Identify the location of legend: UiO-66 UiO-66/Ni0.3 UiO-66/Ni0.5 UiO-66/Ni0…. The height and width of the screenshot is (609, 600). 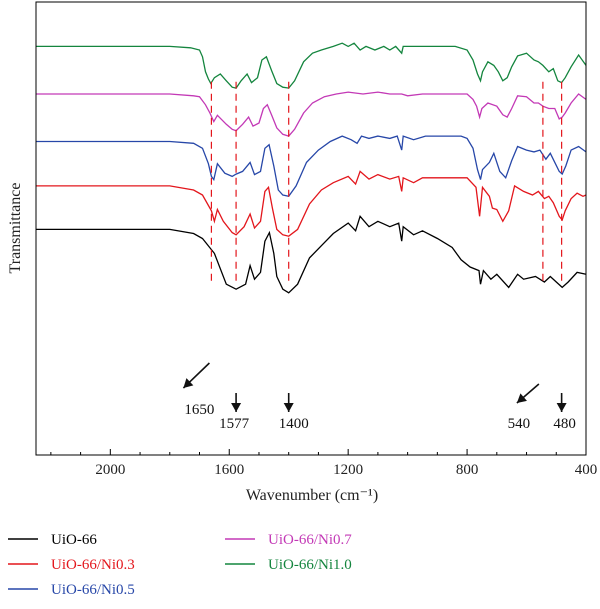
(180, 565).